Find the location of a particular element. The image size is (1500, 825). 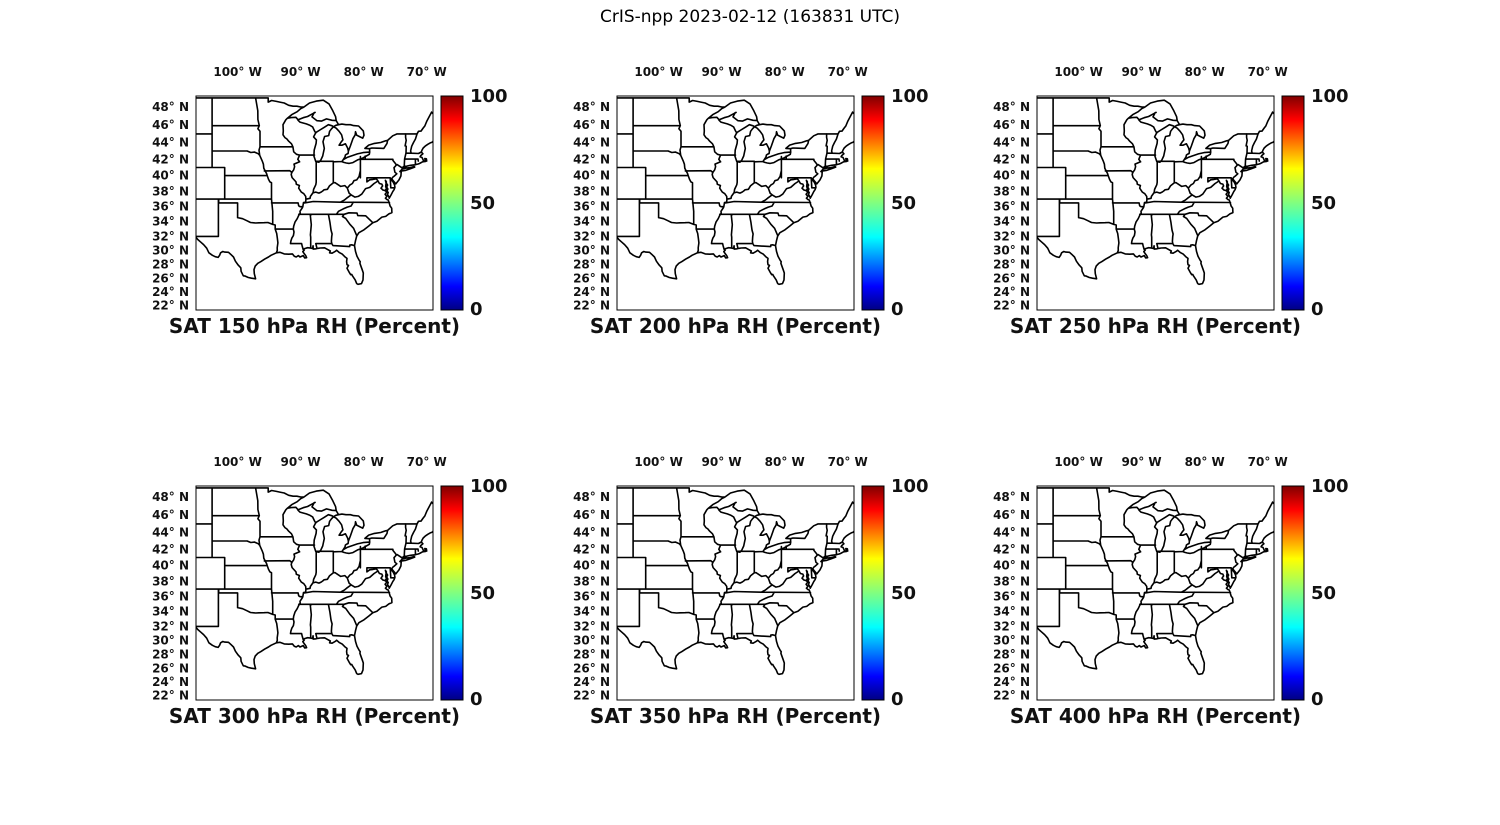

panel-title: SAT 400 hPa RH (Percent) is located at coordinates (1155, 716).